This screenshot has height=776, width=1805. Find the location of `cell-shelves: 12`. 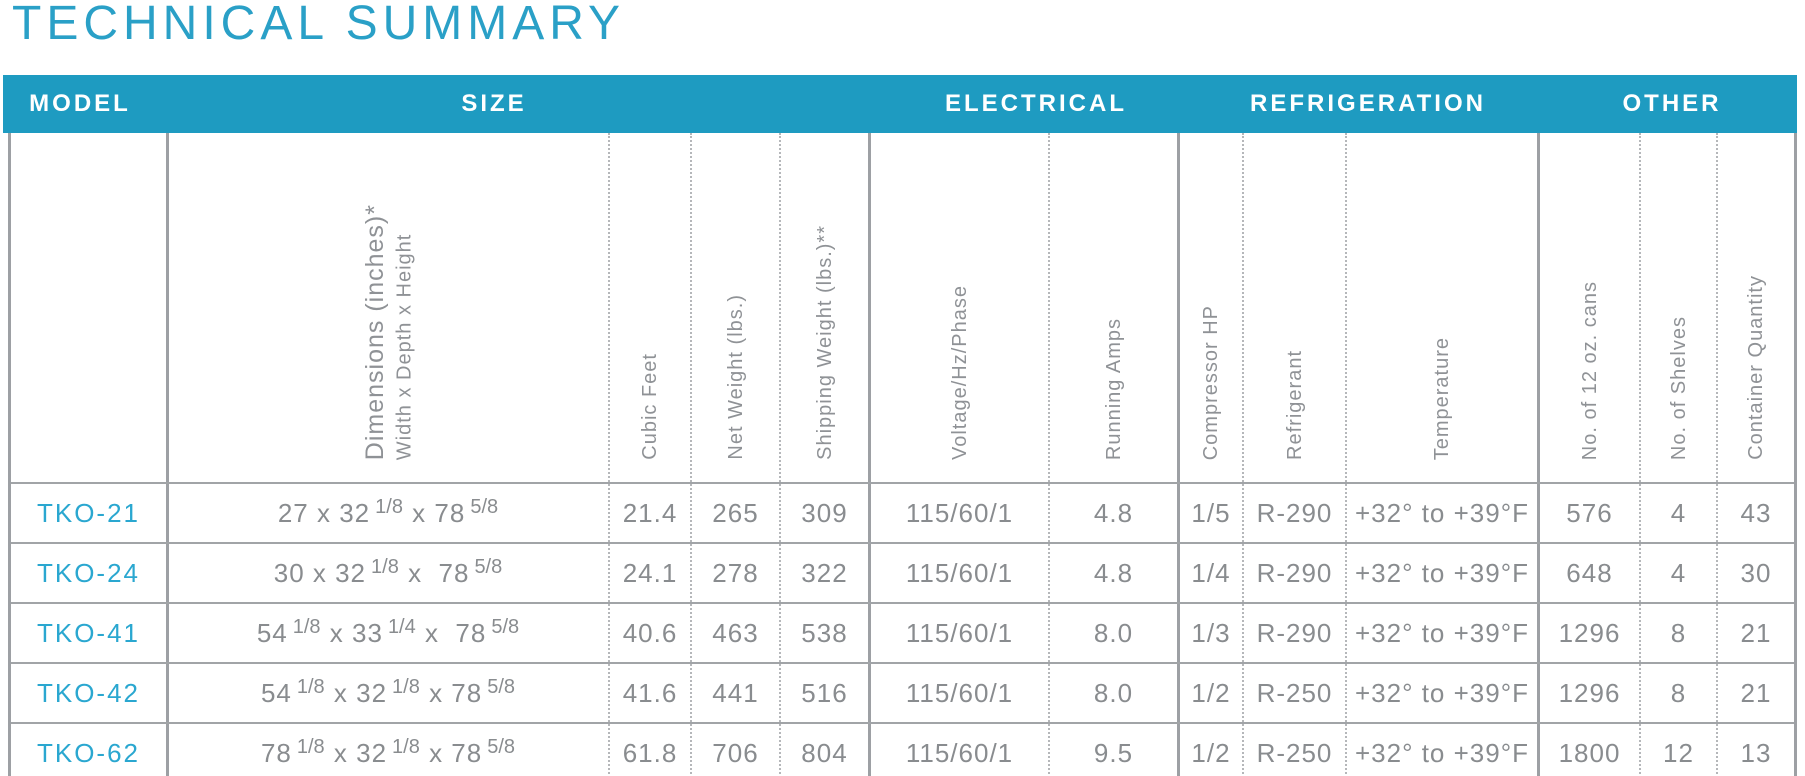

cell-shelves: 12 is located at coordinates (1677, 750).